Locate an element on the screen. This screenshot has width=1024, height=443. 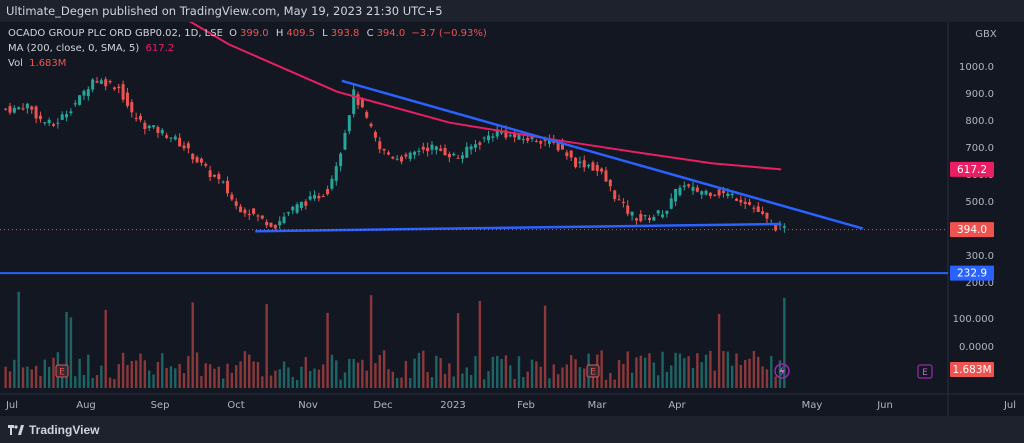
volume-label: Vol is located at coordinates (15, 63).